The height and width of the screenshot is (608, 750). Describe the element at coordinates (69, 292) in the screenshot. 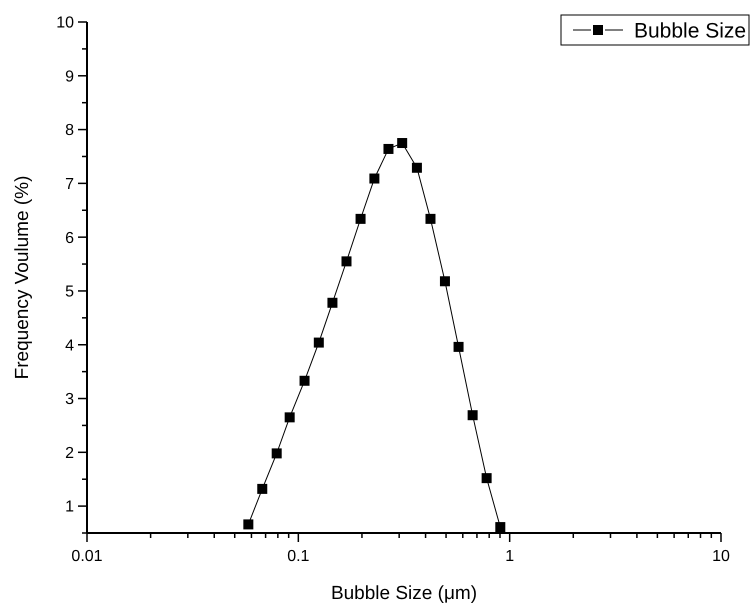

I see `y-tick-label: 5` at that location.